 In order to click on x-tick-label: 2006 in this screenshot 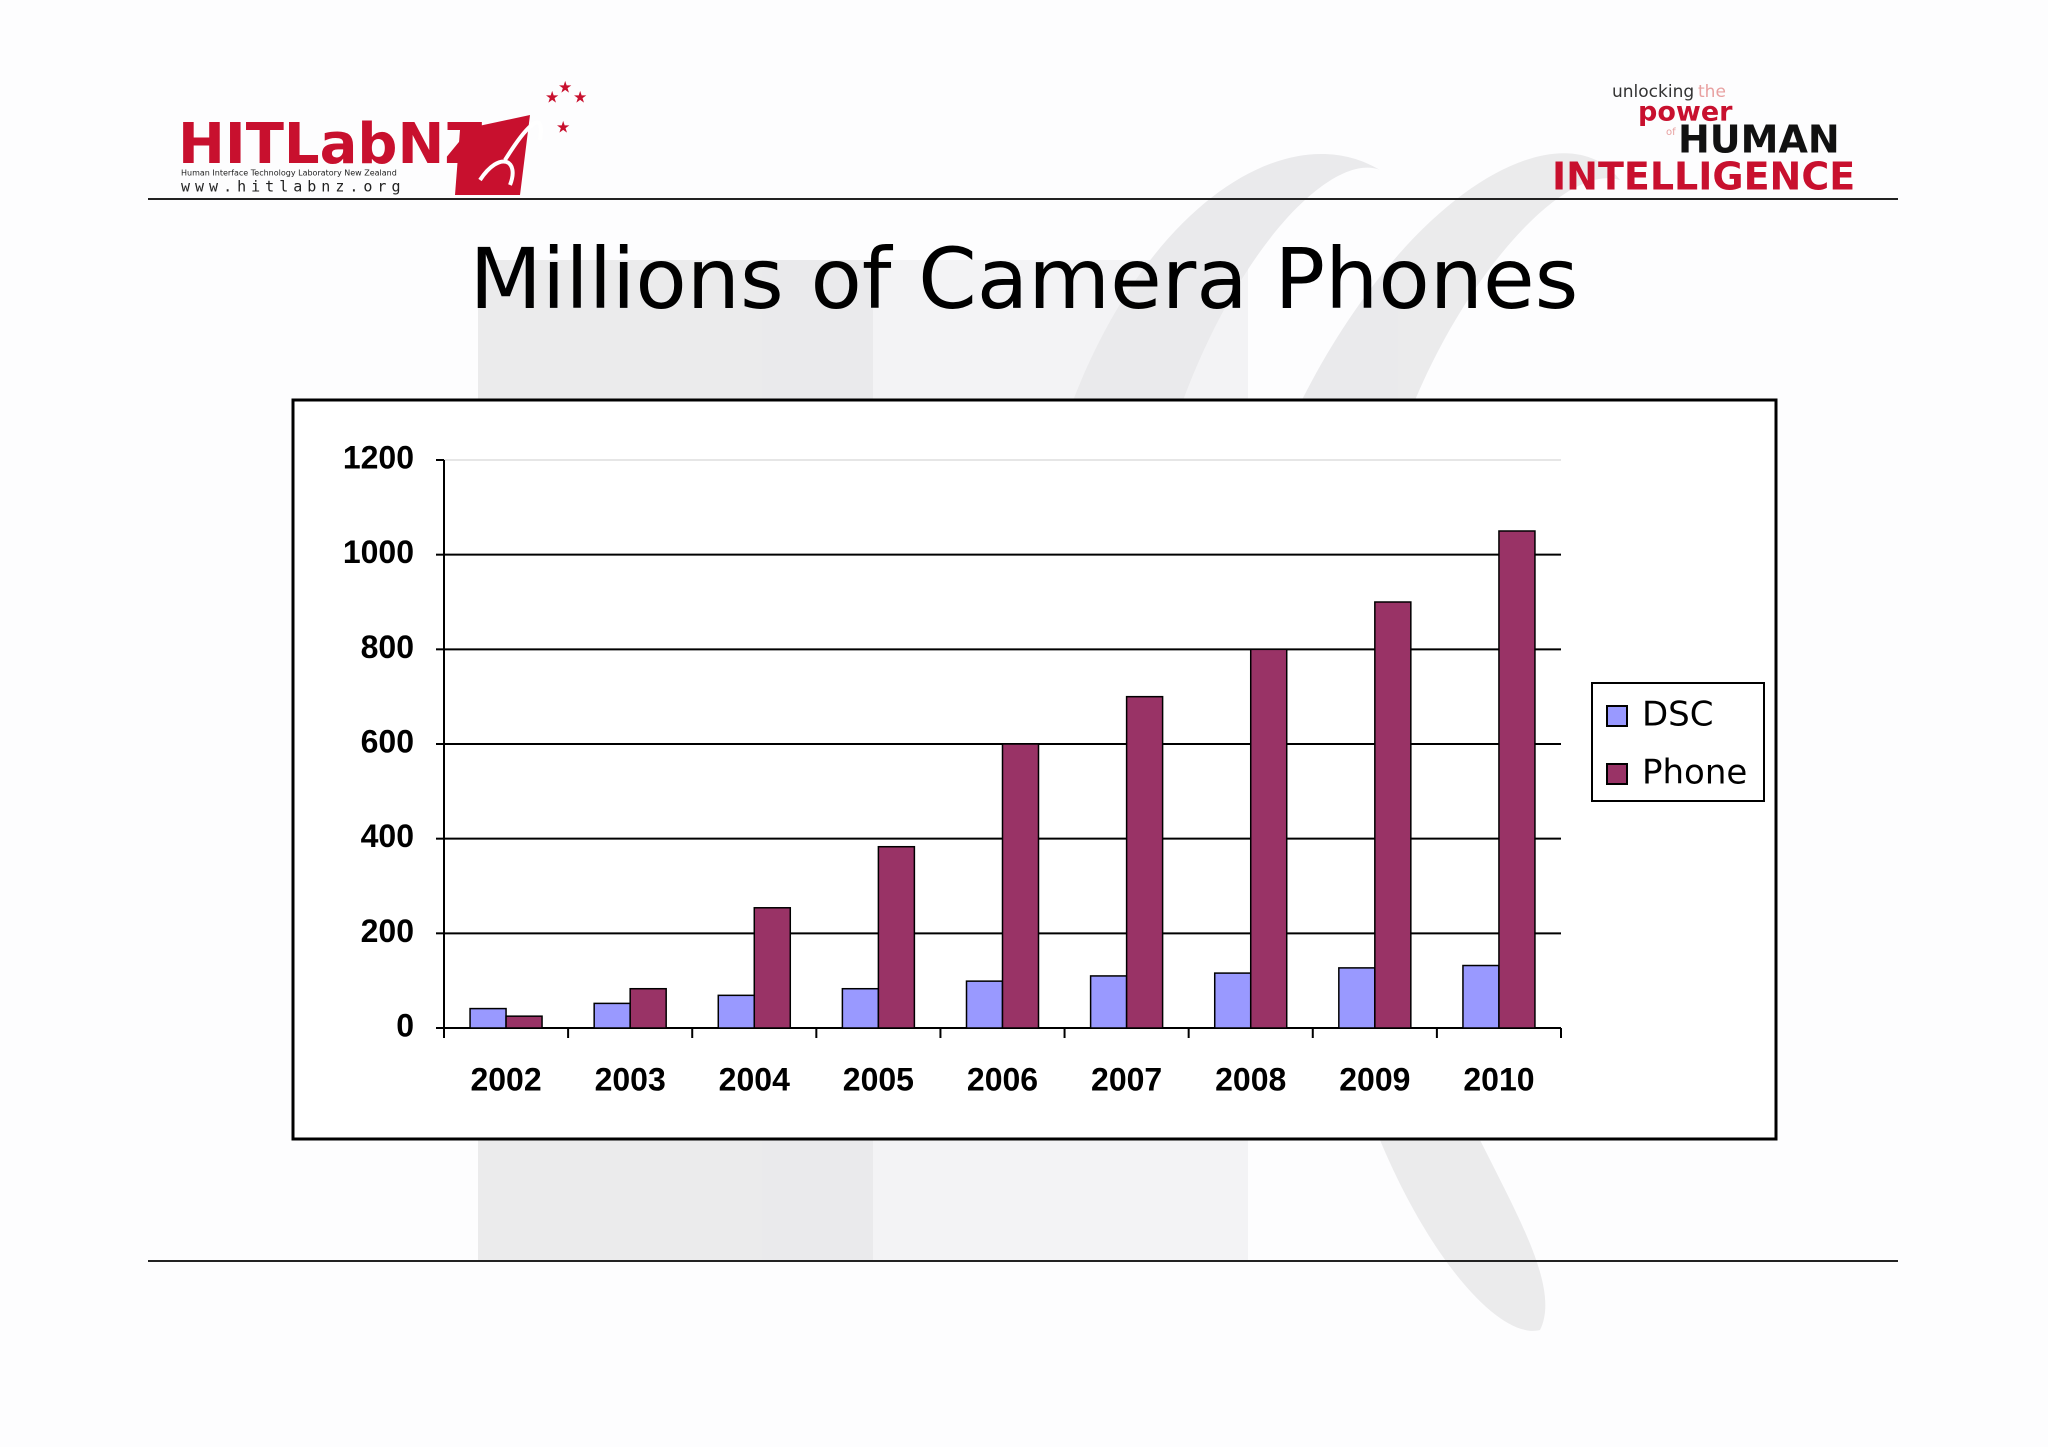, I will do `click(1002, 1079)`.